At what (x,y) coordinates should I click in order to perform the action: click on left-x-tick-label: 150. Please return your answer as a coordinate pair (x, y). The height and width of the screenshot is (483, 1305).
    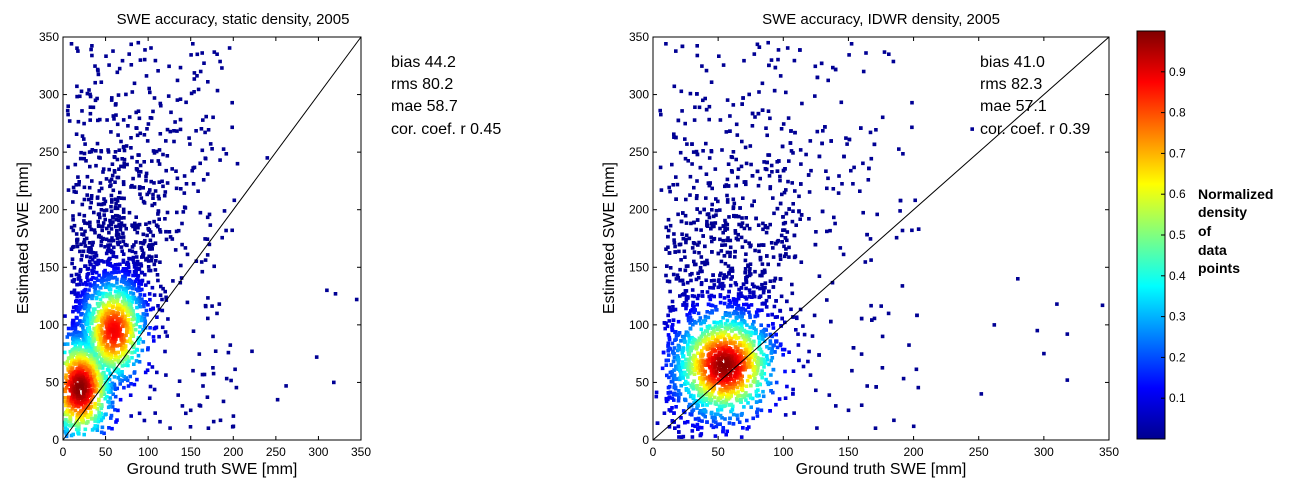
    Looking at the image, I should click on (191, 452).